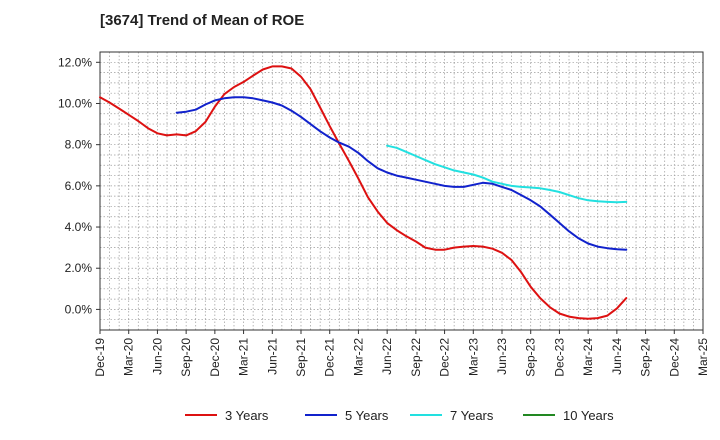  Describe the element at coordinates (79, 268) in the screenshot. I see `y-tick-label: 2.0%` at that location.